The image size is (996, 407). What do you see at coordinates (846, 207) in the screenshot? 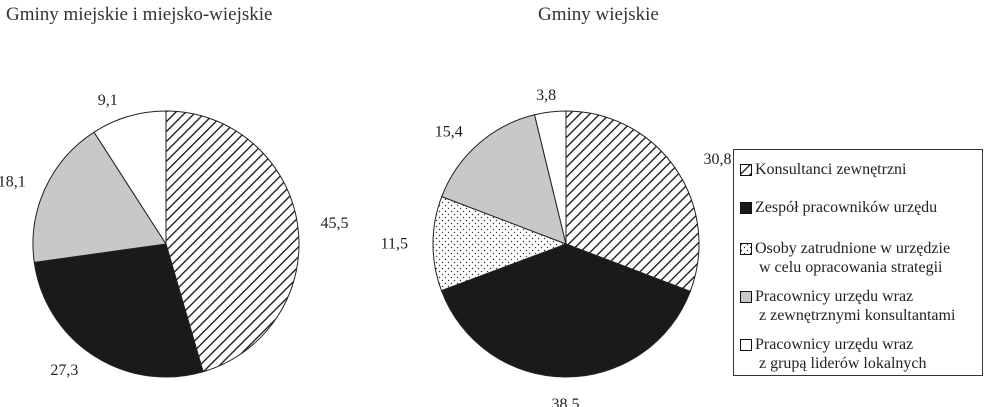
I see `legend-label: Zespół pracowników urzędu` at bounding box center [846, 207].